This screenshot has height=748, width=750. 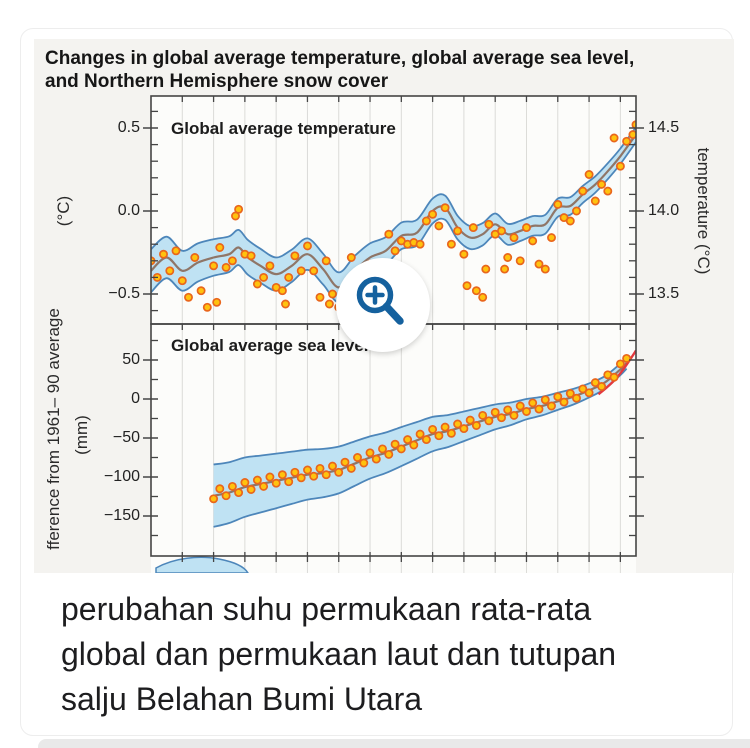 What do you see at coordinates (126, 437) in the screenshot?
I see `y-tick-label: −50` at bounding box center [126, 437].